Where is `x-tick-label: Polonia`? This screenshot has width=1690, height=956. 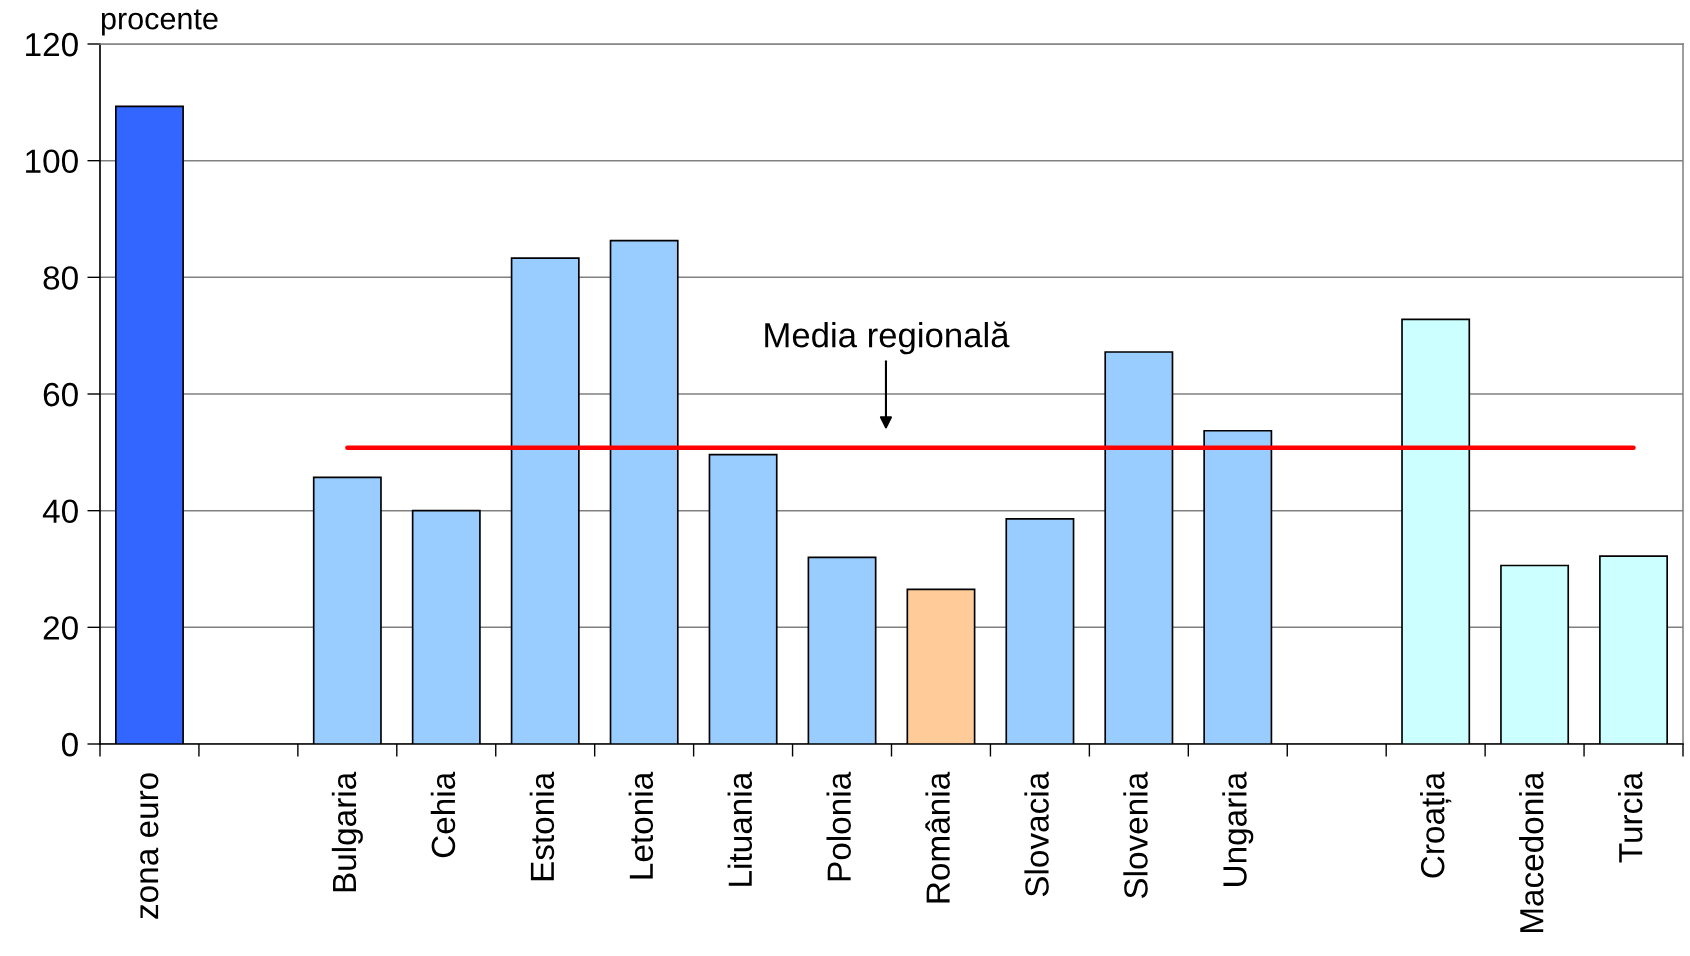 x-tick-label: Polonia is located at coordinates (838, 826).